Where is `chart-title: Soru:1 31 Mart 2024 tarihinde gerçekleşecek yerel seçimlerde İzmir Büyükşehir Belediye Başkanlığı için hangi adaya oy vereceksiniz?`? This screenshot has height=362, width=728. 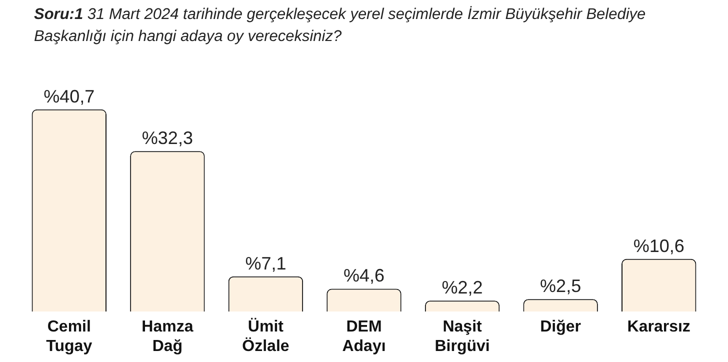 chart-title: Soru:1 31 Mart 2024 tarihinde gerçekleşecek yerel seçimlerde İzmir Büyükşehir Belediye Başkanlığı için hangi adaya oy vereceksiniz? is located at coordinates (340, 26).